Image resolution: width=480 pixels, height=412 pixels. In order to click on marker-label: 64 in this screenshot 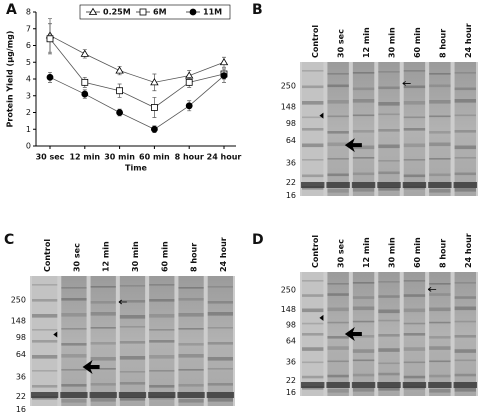, I will do `click(291, 140)`.